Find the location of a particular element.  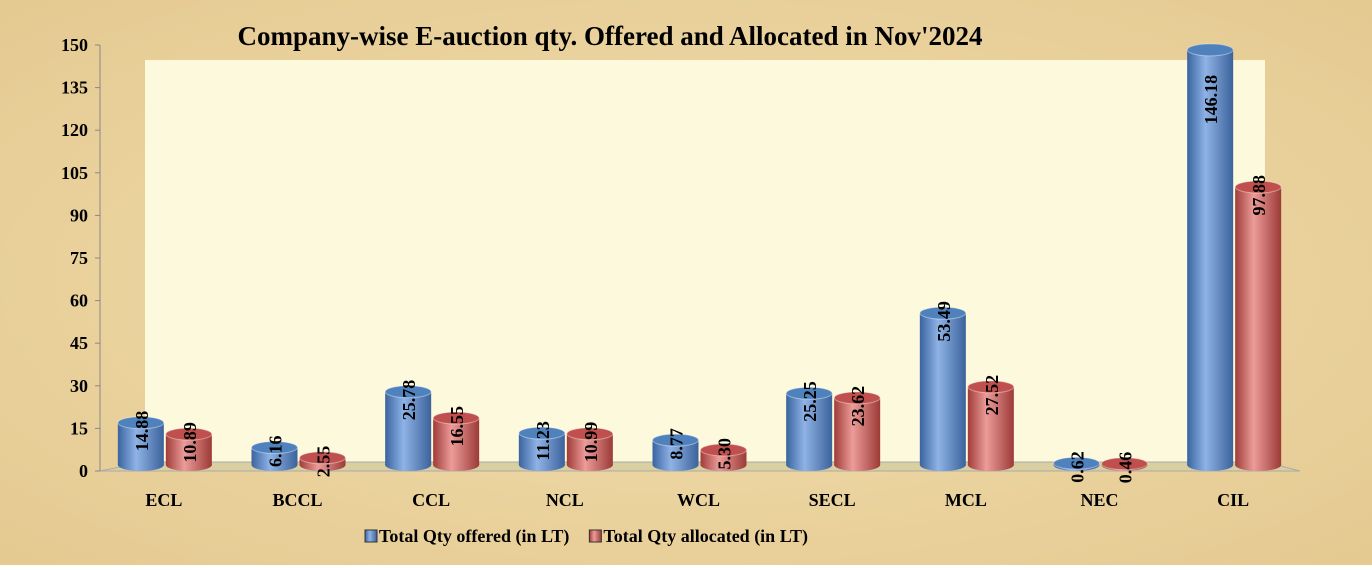

value-label: 11.23 is located at coordinates (543, 441).